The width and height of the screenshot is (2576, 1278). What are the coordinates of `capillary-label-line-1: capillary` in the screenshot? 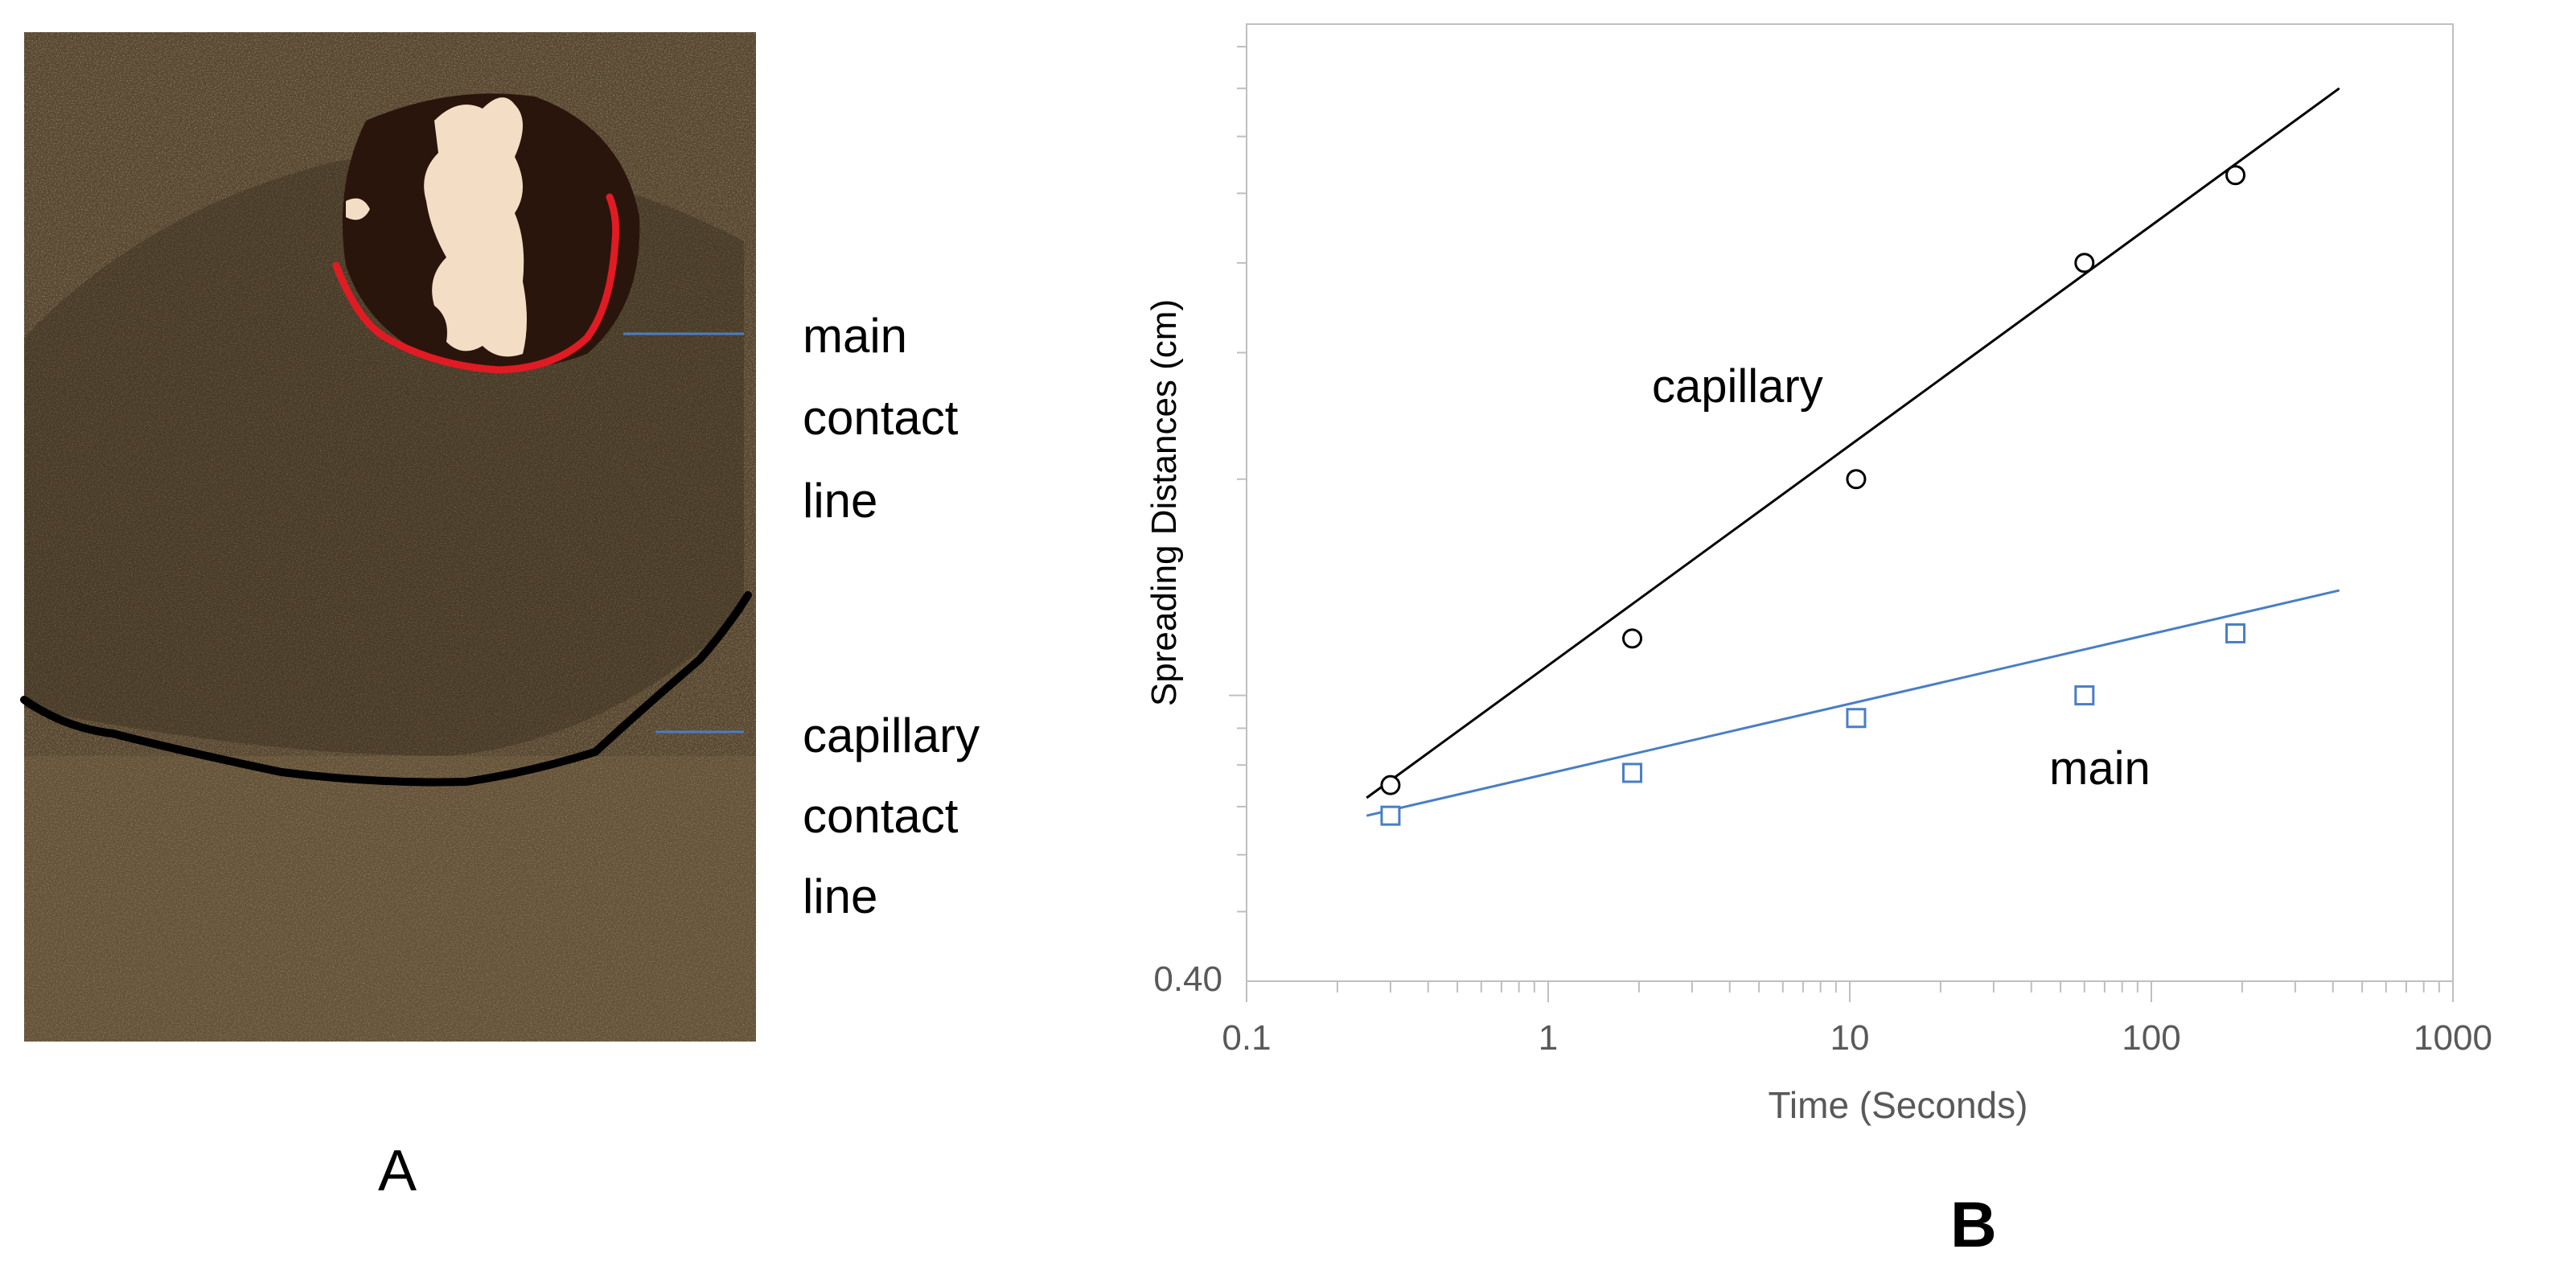 It's located at (891, 735).